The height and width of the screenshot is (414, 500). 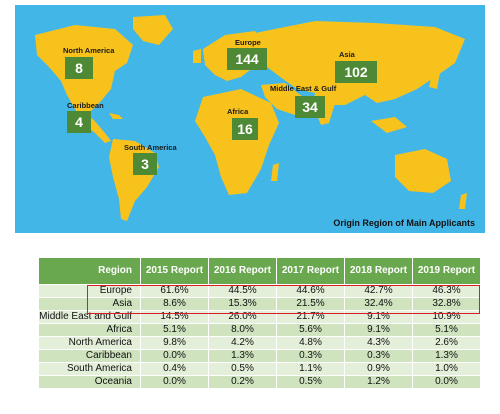 What do you see at coordinates (378, 382) in the screenshot?
I see `cell-2018: 1.2%` at bounding box center [378, 382].